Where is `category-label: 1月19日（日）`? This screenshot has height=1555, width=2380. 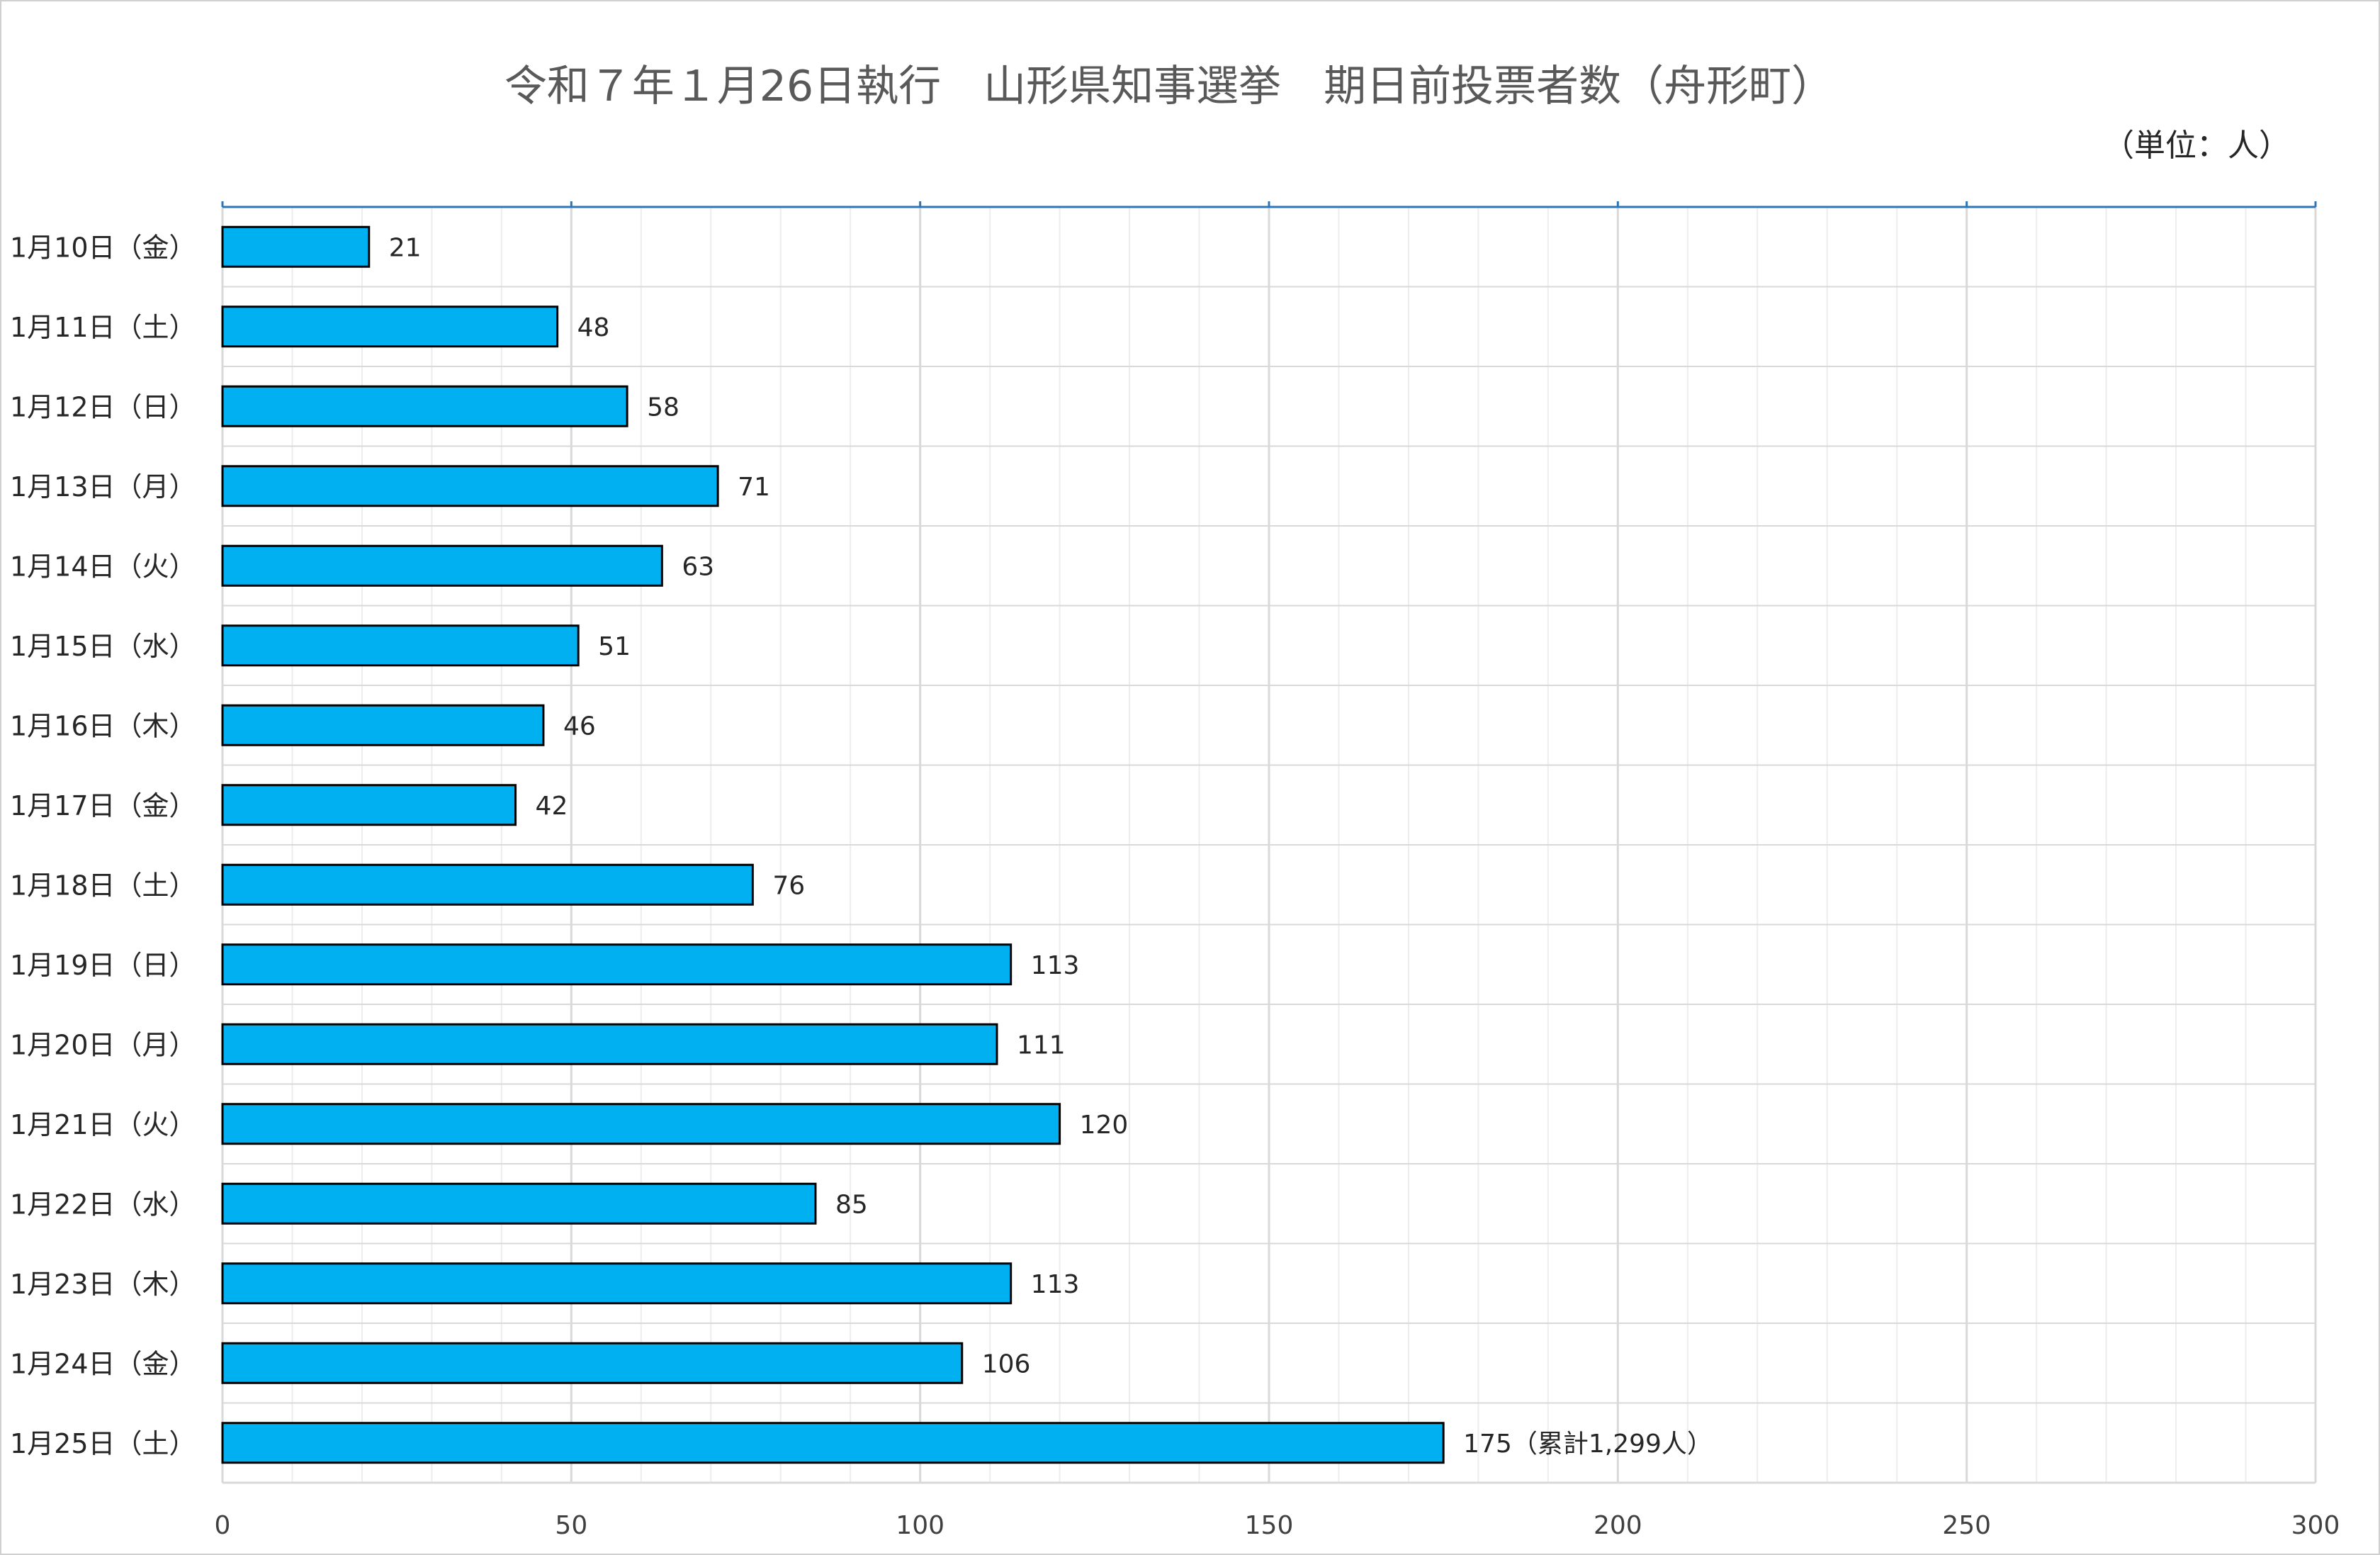 category-label: 1月19日（日） is located at coordinates (103, 965).